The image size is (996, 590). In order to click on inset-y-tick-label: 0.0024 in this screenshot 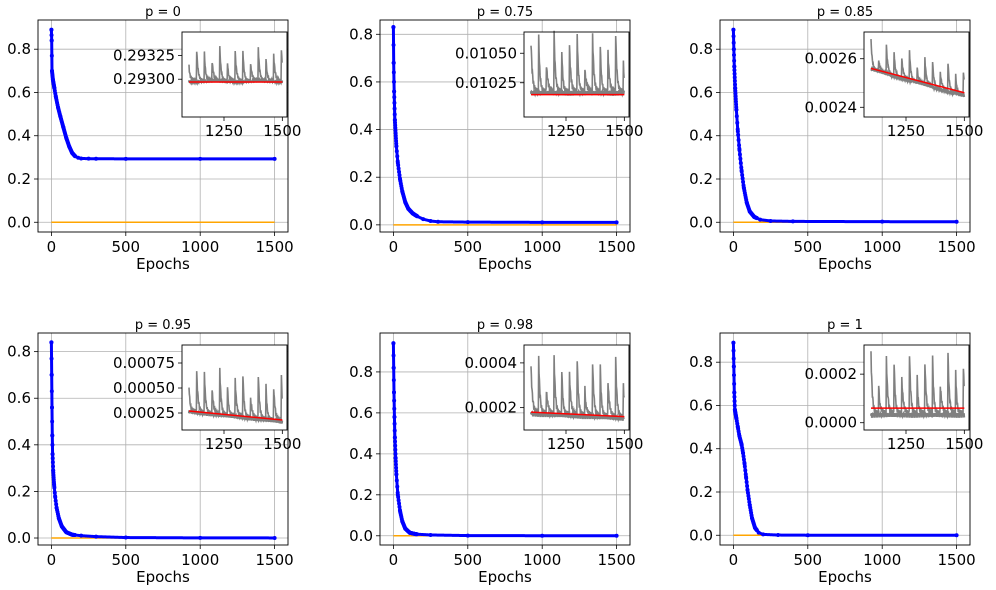, I will do `click(831, 107)`.